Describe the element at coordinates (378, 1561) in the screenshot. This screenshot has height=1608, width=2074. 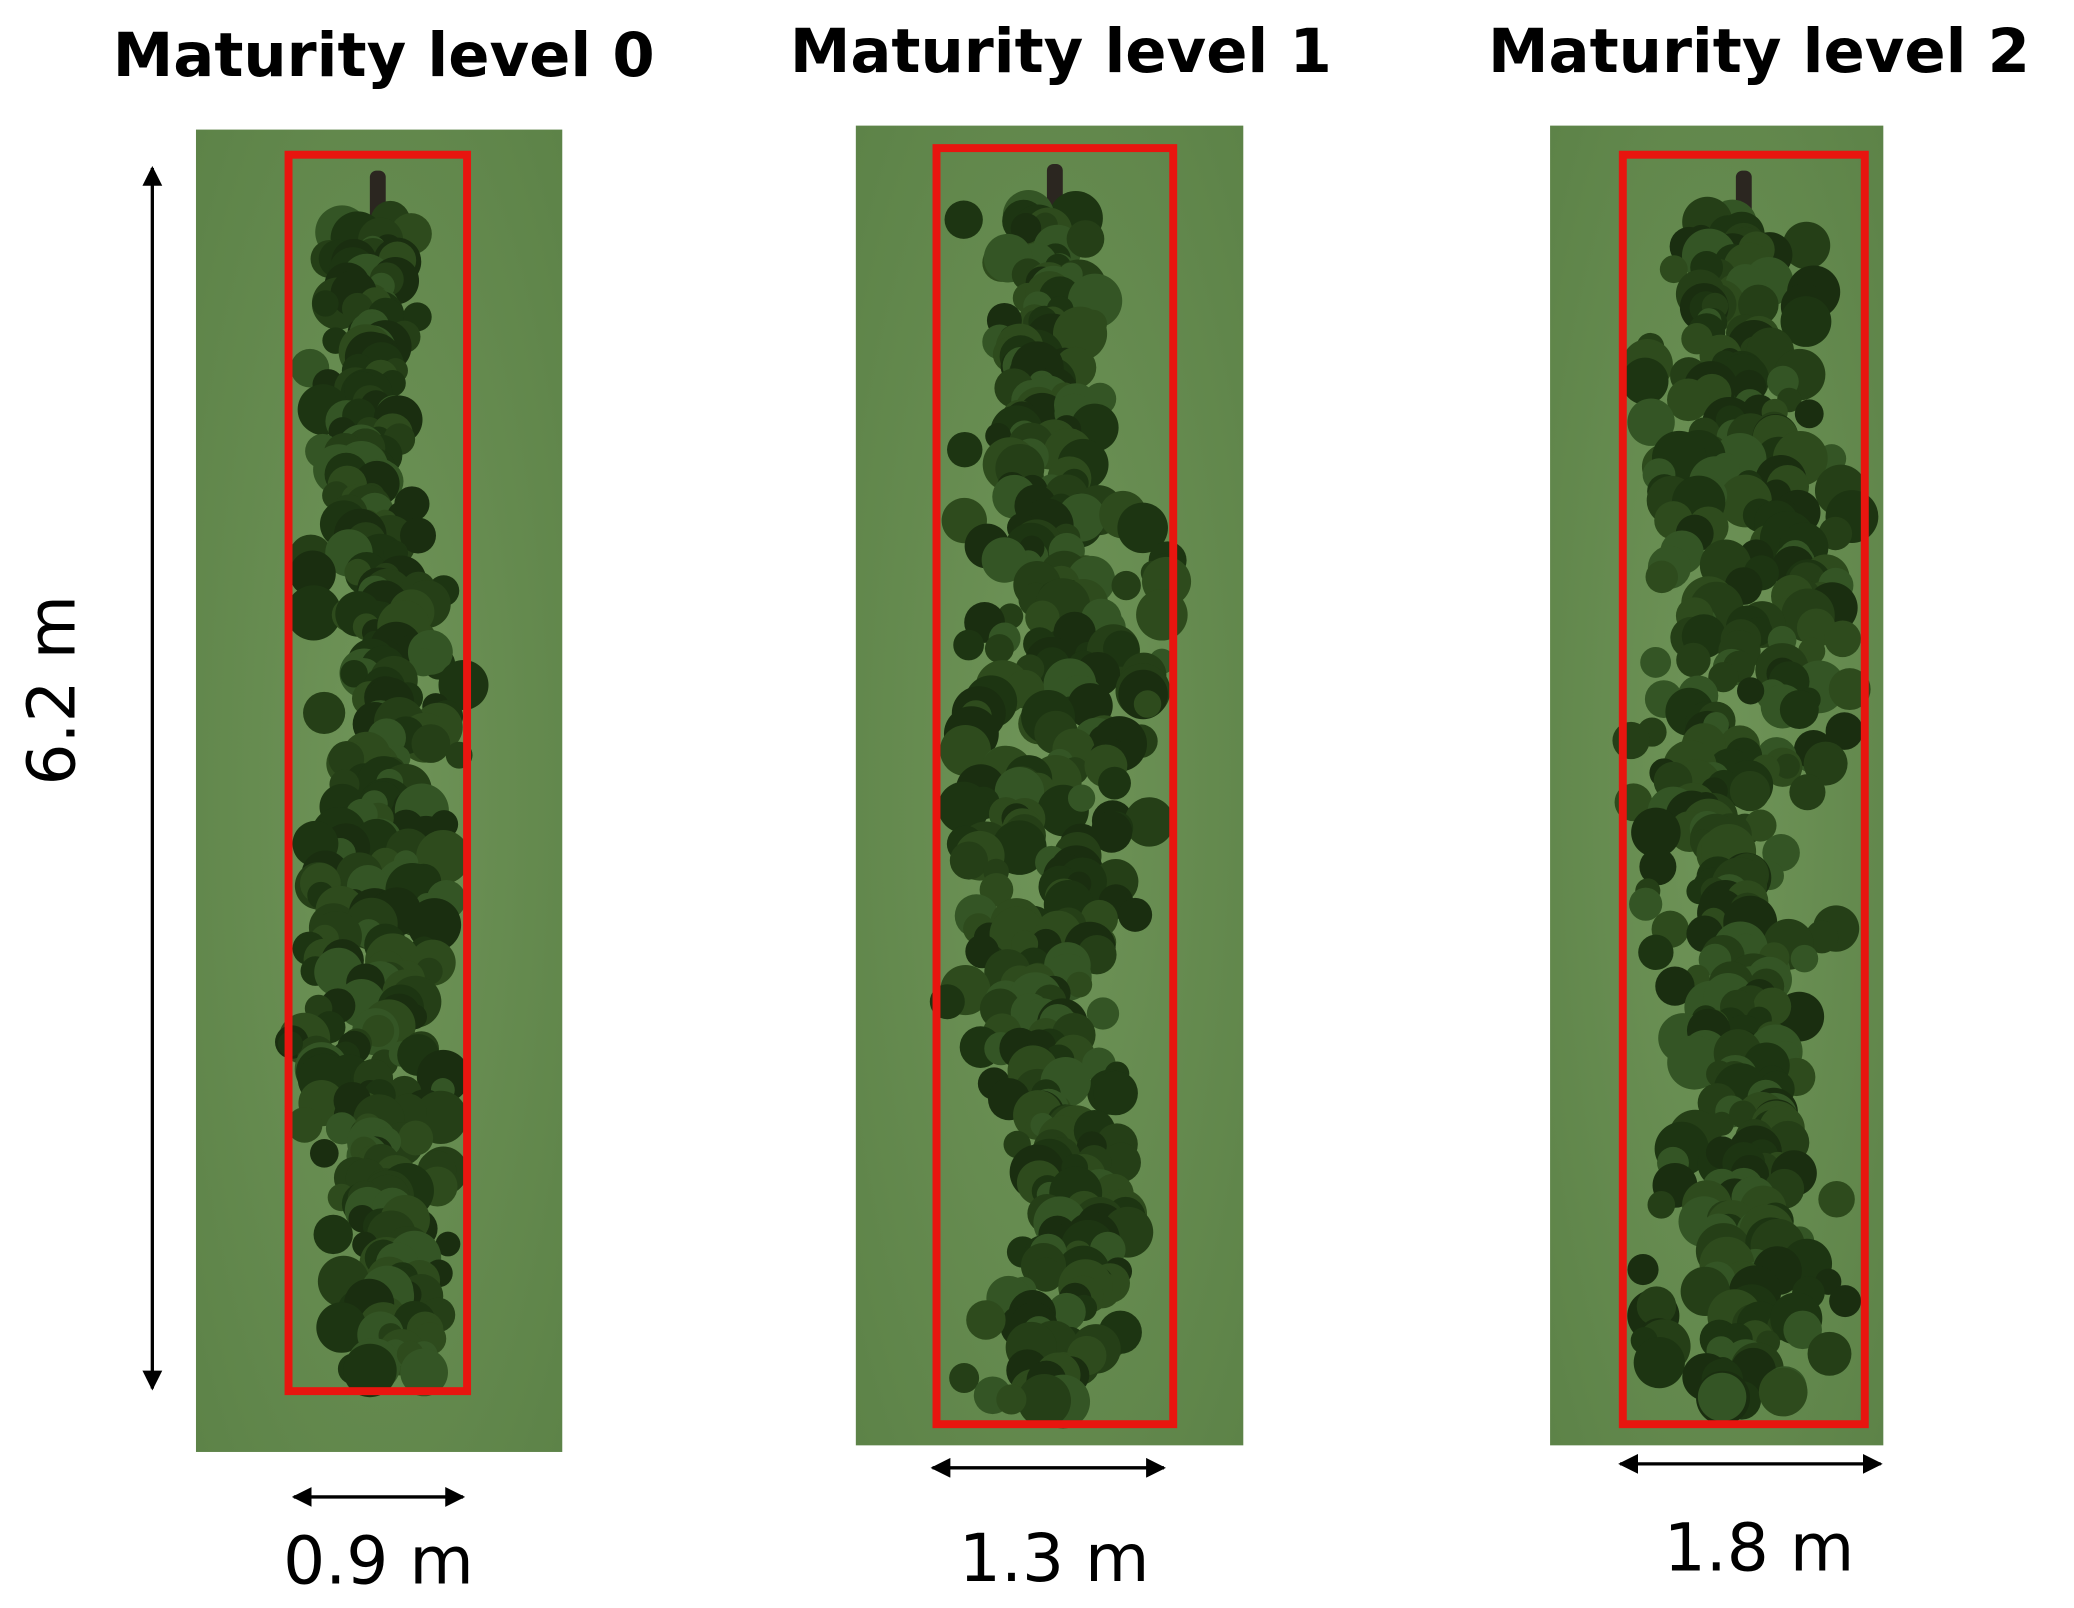
I see `width-label: 0.9 m` at that location.